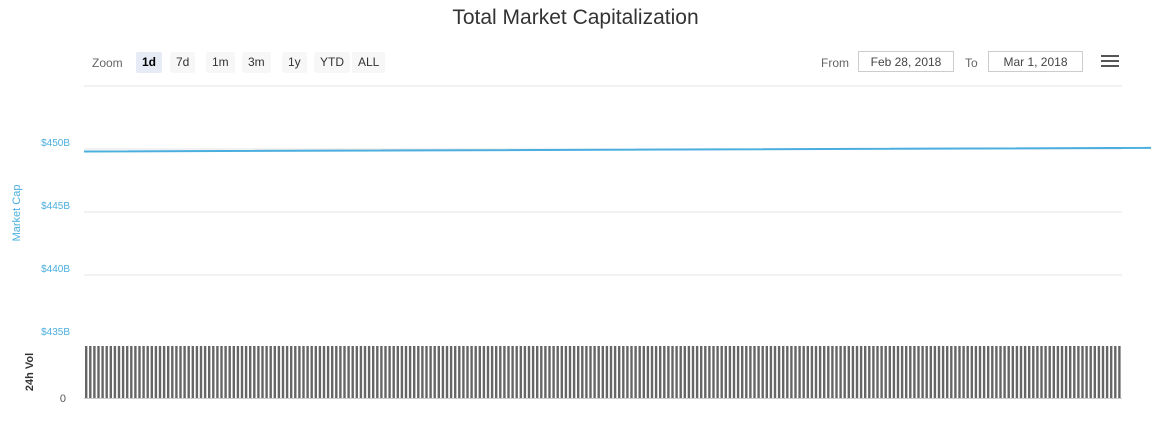  I want to click on from-date-input: Feb 28, 2018, so click(906, 61).